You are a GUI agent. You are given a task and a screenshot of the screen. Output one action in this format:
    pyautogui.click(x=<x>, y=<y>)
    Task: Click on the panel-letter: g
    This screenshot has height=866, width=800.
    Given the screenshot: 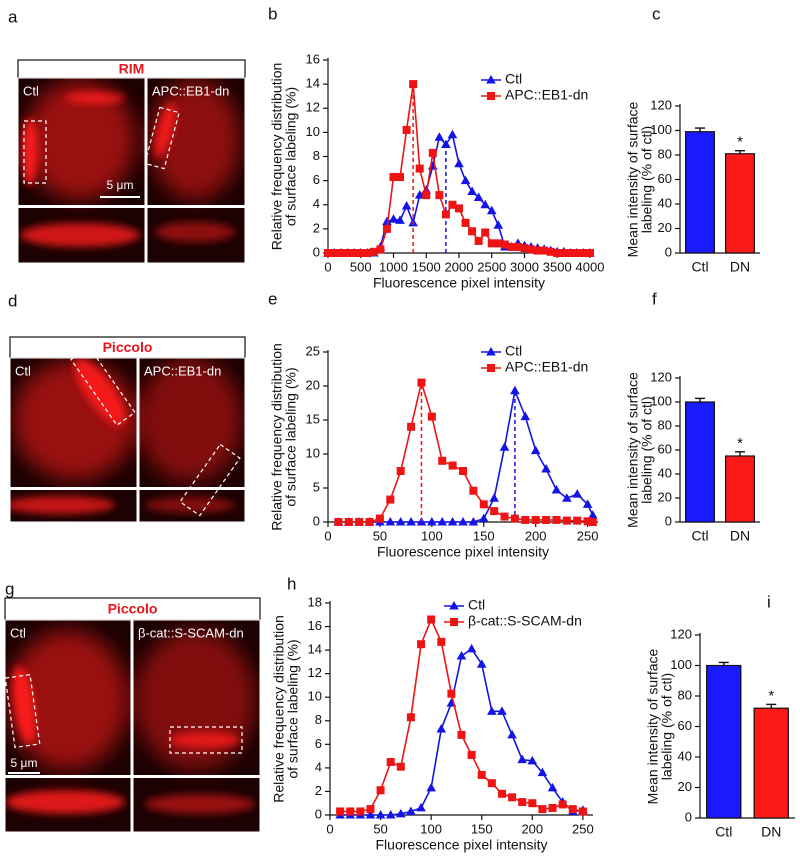 What is the action you would take?
    pyautogui.click(x=9, y=588)
    